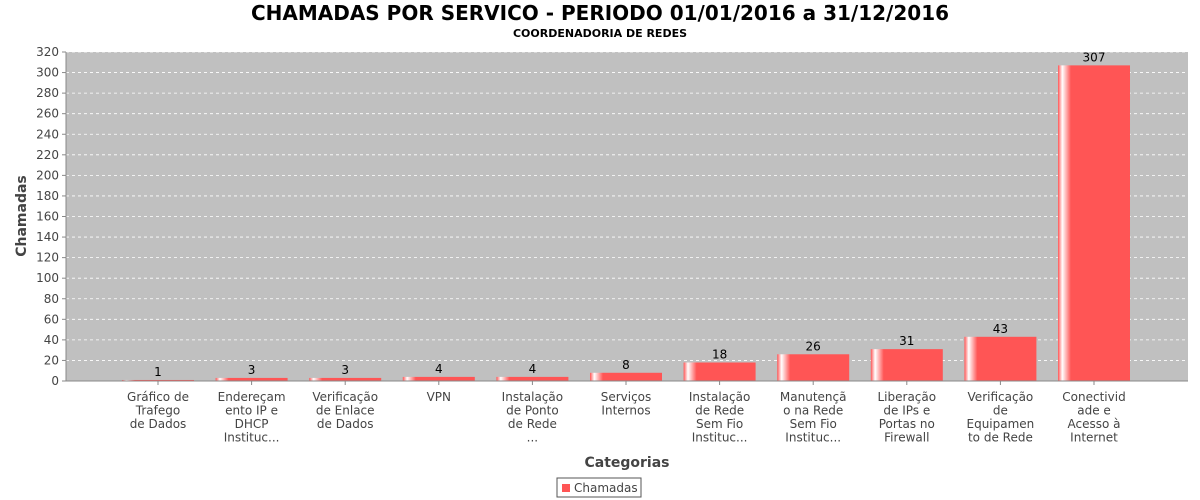  Describe the element at coordinates (626, 404) in the screenshot. I see `x-tick-label: Serviços Internos` at that location.